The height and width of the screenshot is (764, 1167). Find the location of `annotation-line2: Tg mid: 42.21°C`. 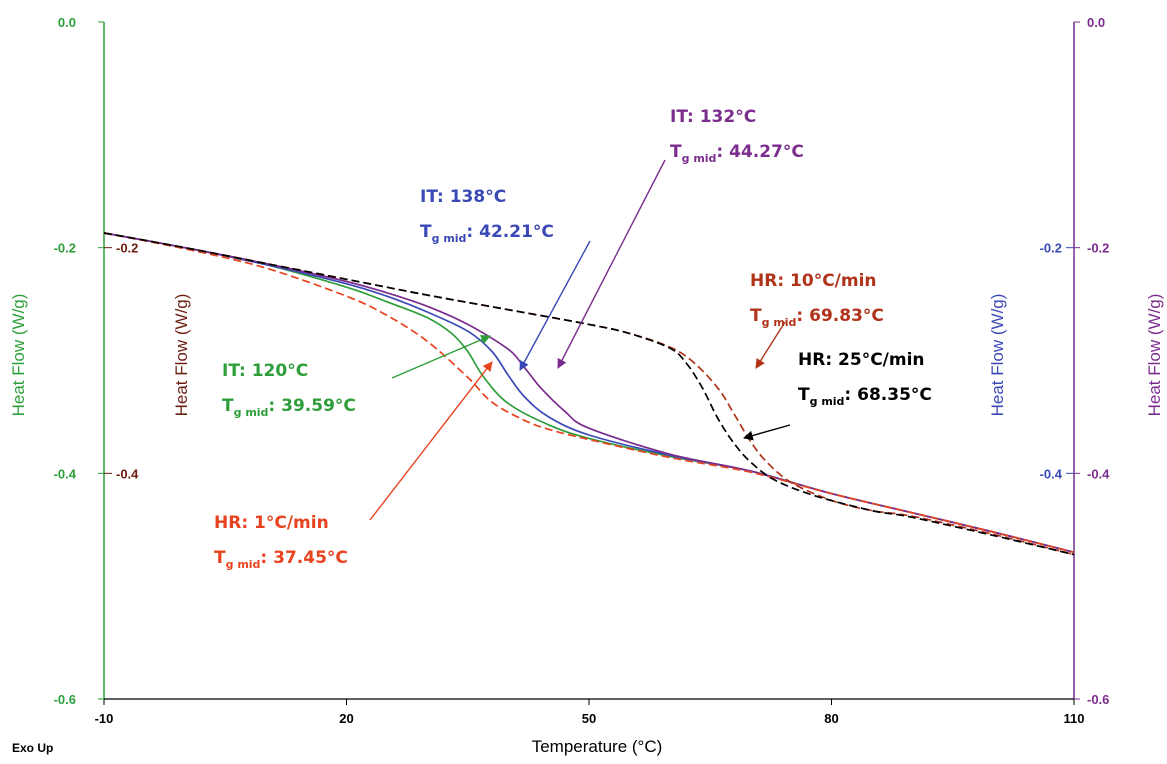

annotation-line2: Tg mid: 42.21°C is located at coordinates (487, 233).